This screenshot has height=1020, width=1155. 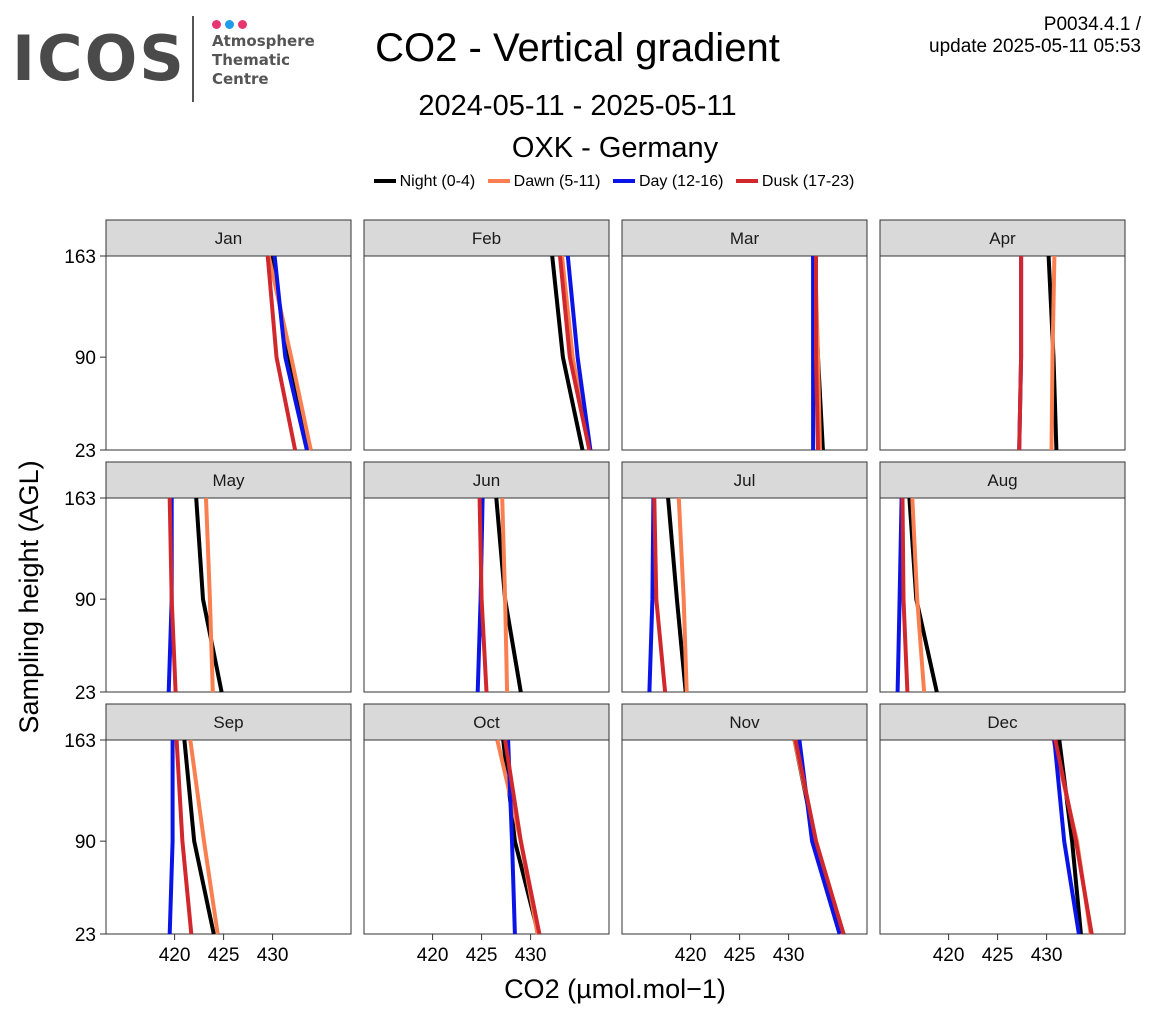 I want to click on facet-strip-label: Aug, so click(x=1002, y=480).